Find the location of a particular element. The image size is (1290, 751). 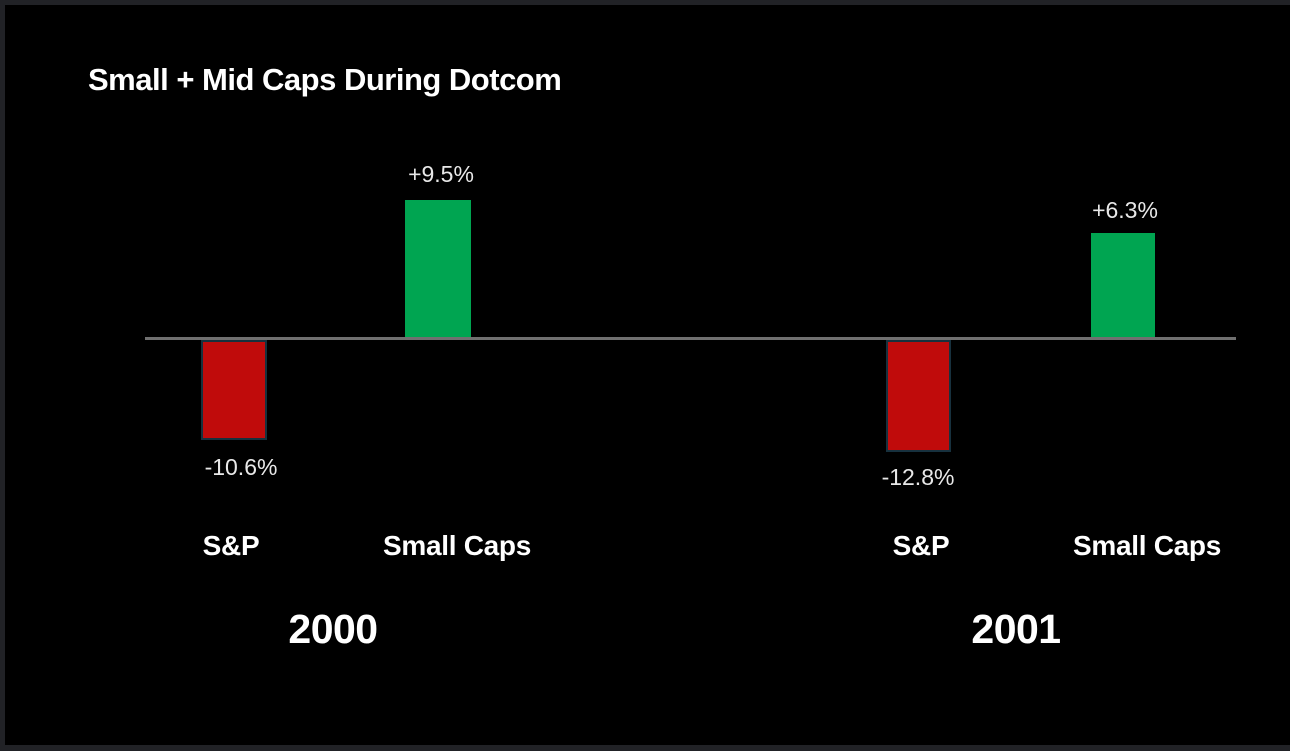

window-frame-bottom is located at coordinates (645, 748).